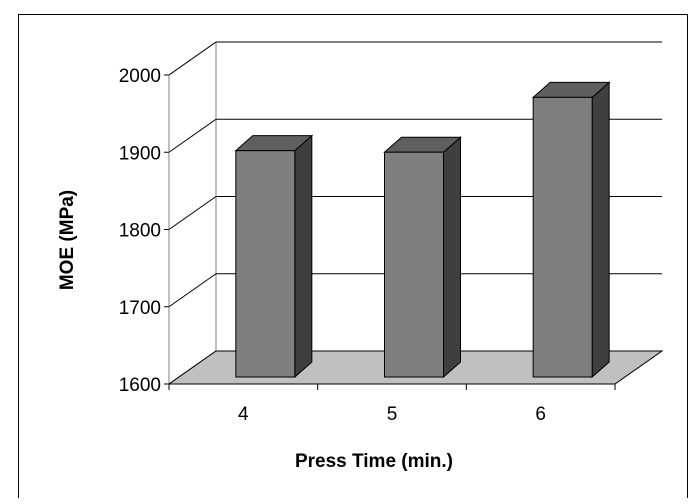 Image resolution: width=690 pixels, height=504 pixels. I want to click on x-tick-label: 5, so click(392, 414).